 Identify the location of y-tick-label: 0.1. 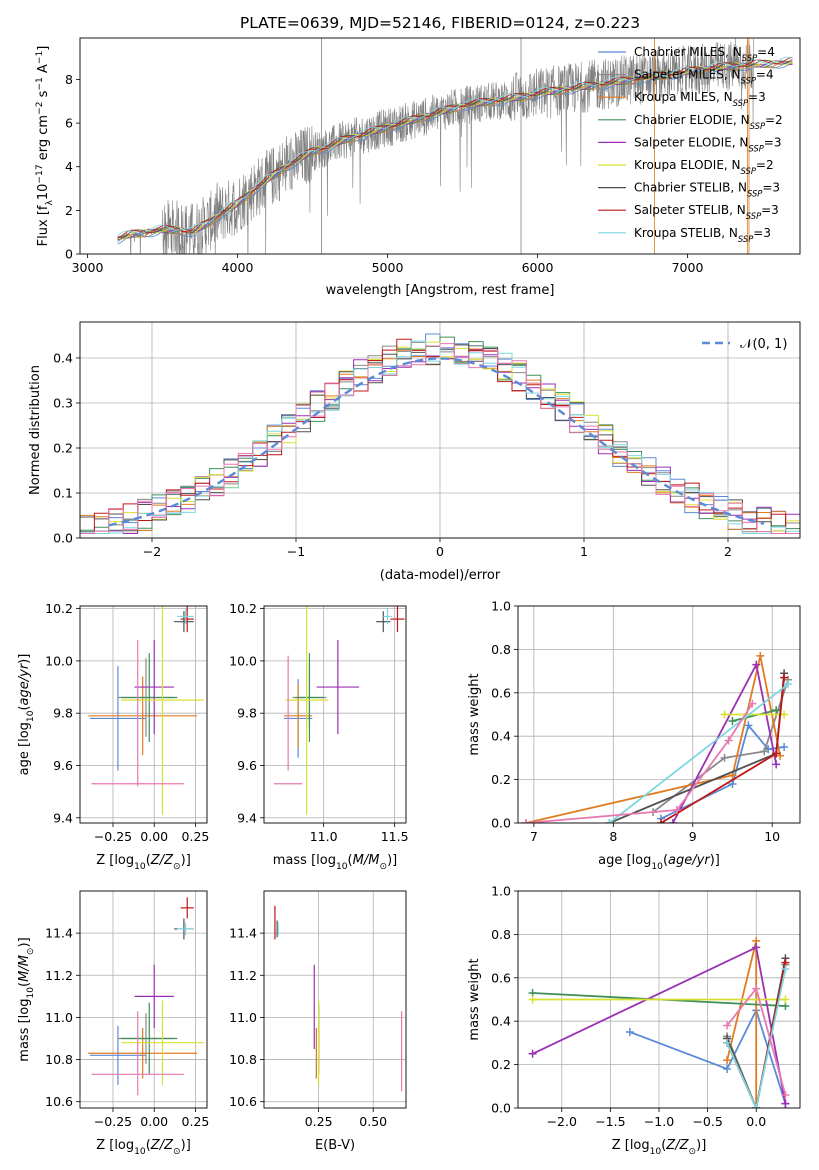
(63, 493).